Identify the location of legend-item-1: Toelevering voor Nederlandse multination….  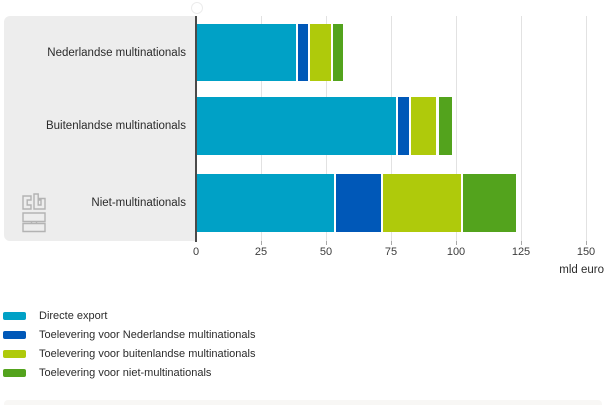
(203, 334).